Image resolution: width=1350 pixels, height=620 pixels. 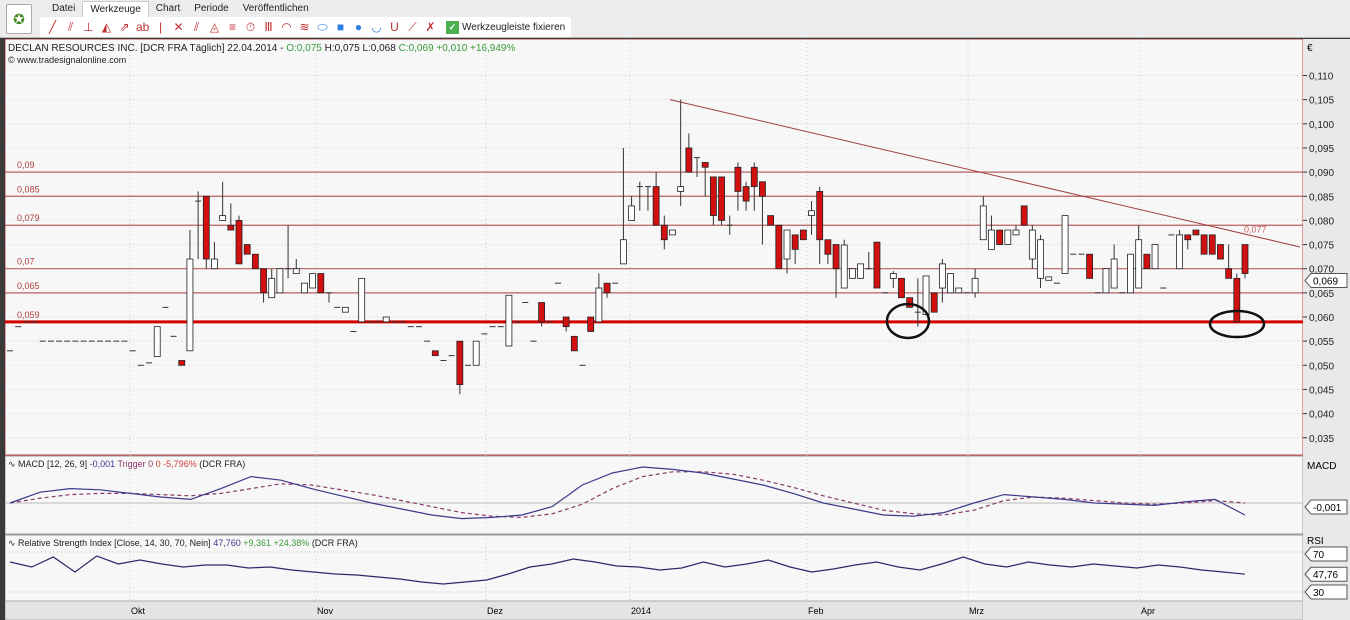 What do you see at coordinates (143, 26) in the screenshot?
I see `text-tool-icon: ab` at bounding box center [143, 26].